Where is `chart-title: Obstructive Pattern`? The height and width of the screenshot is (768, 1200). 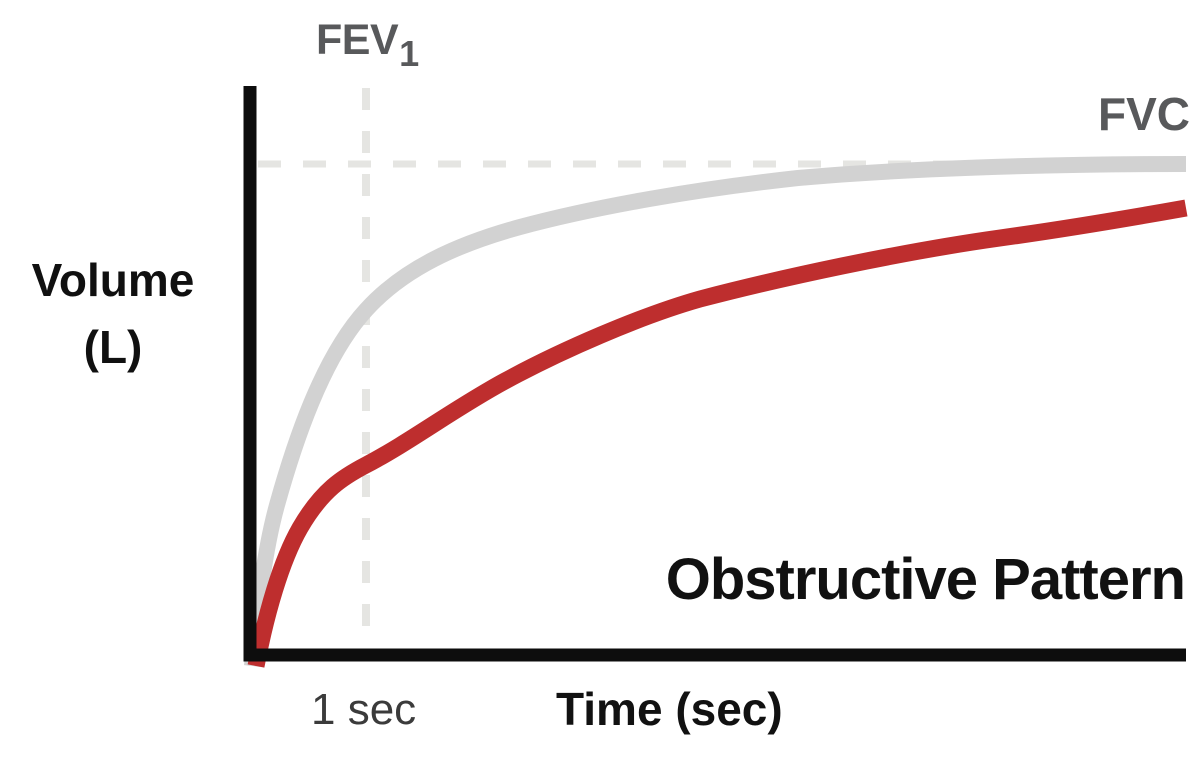 chart-title: Obstructive Pattern is located at coordinates (925, 579).